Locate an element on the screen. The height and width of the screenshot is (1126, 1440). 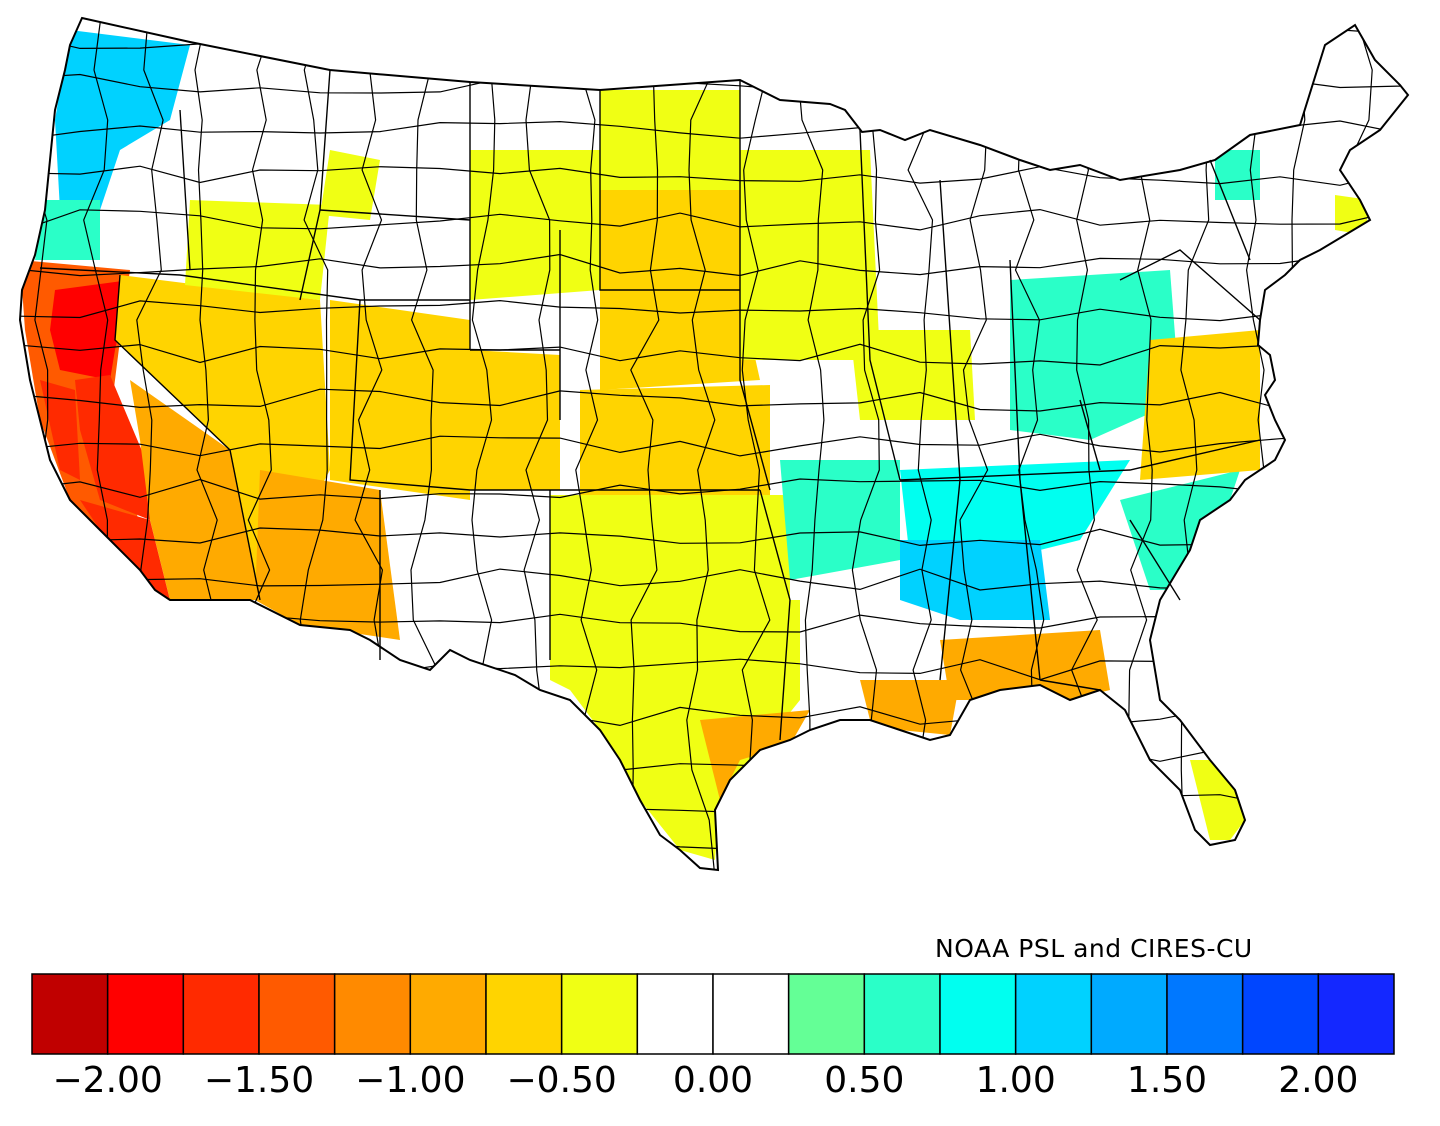
division-california-central-coast is located at coordinates (60, 430).